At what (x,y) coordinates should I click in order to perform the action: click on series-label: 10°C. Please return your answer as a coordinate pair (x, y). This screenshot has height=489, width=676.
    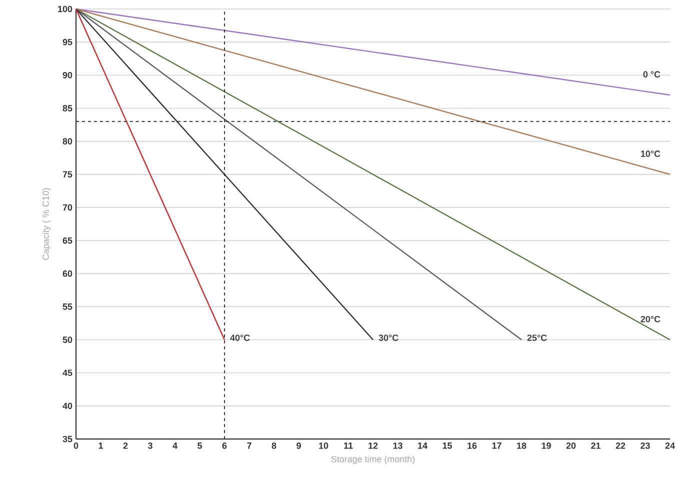
    Looking at the image, I should click on (650, 153).